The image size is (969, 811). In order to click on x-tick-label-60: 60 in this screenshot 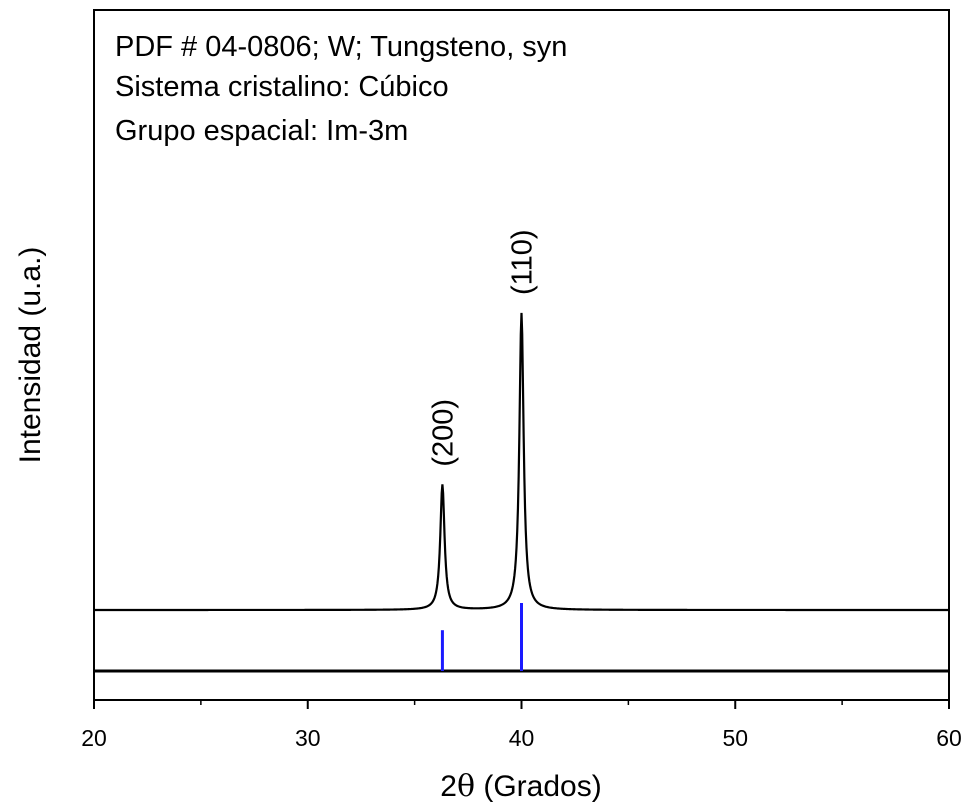, I will do `click(949, 738)`.